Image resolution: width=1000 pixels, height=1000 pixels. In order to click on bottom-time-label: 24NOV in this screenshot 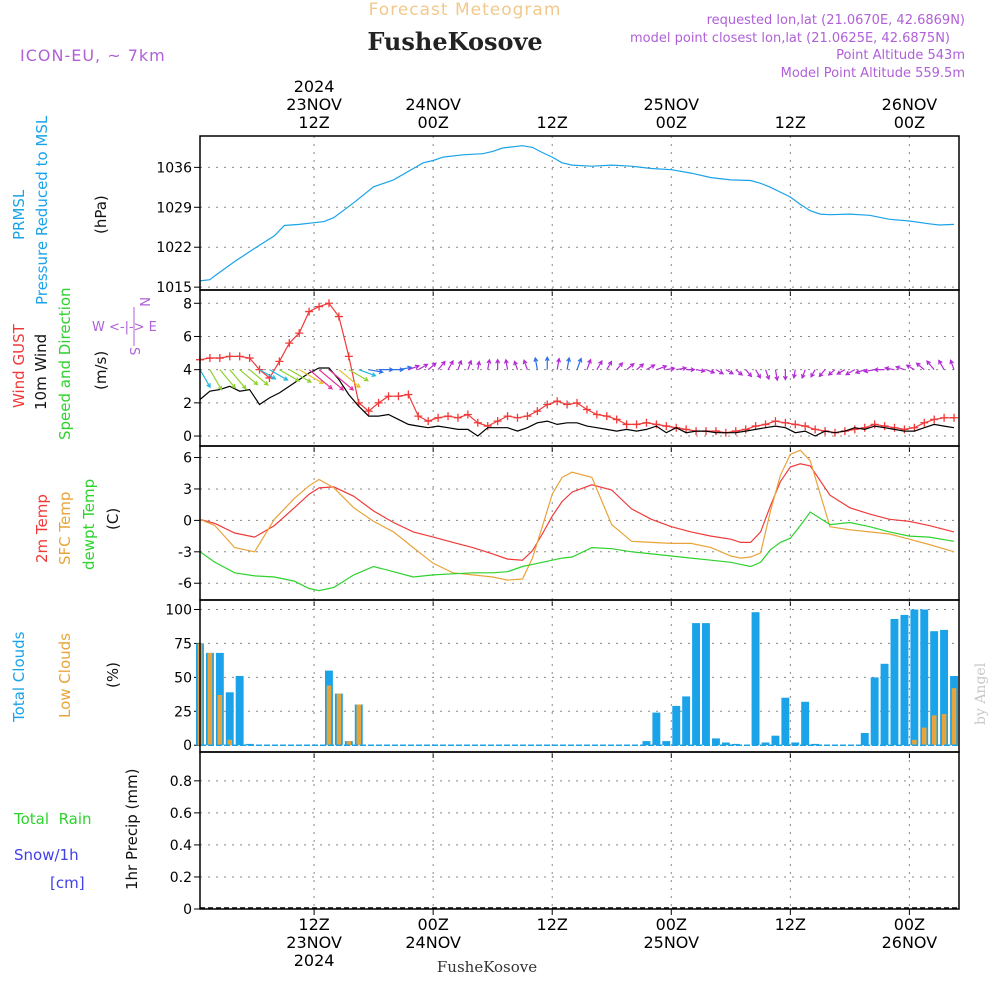, I will do `click(433, 942)`.